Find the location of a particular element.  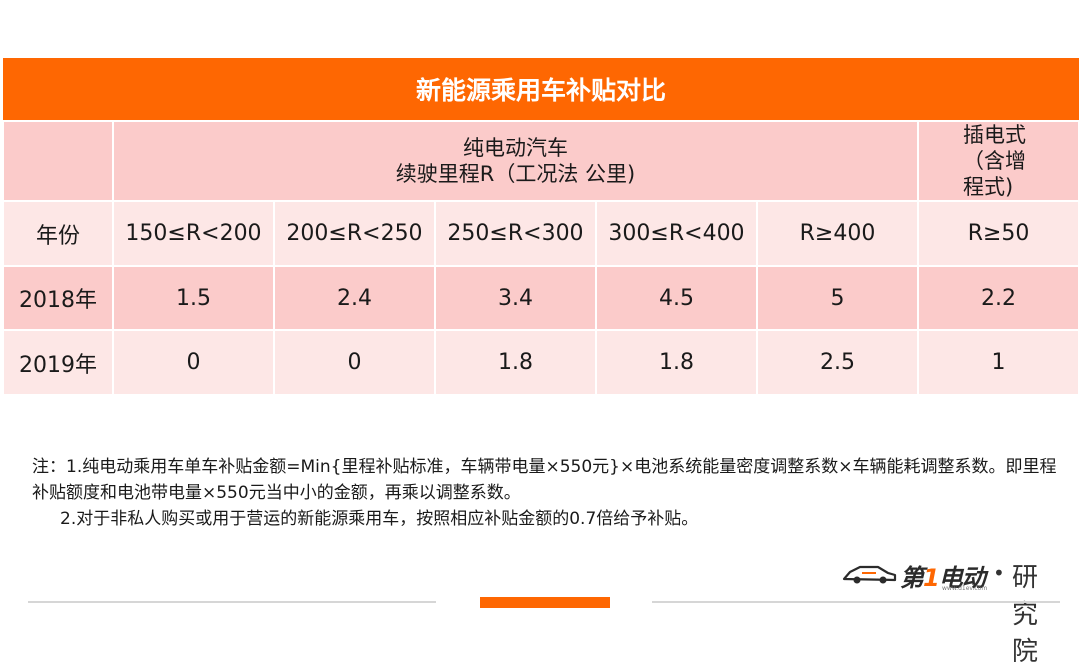

column-header: R≥400 is located at coordinates (837, 233).